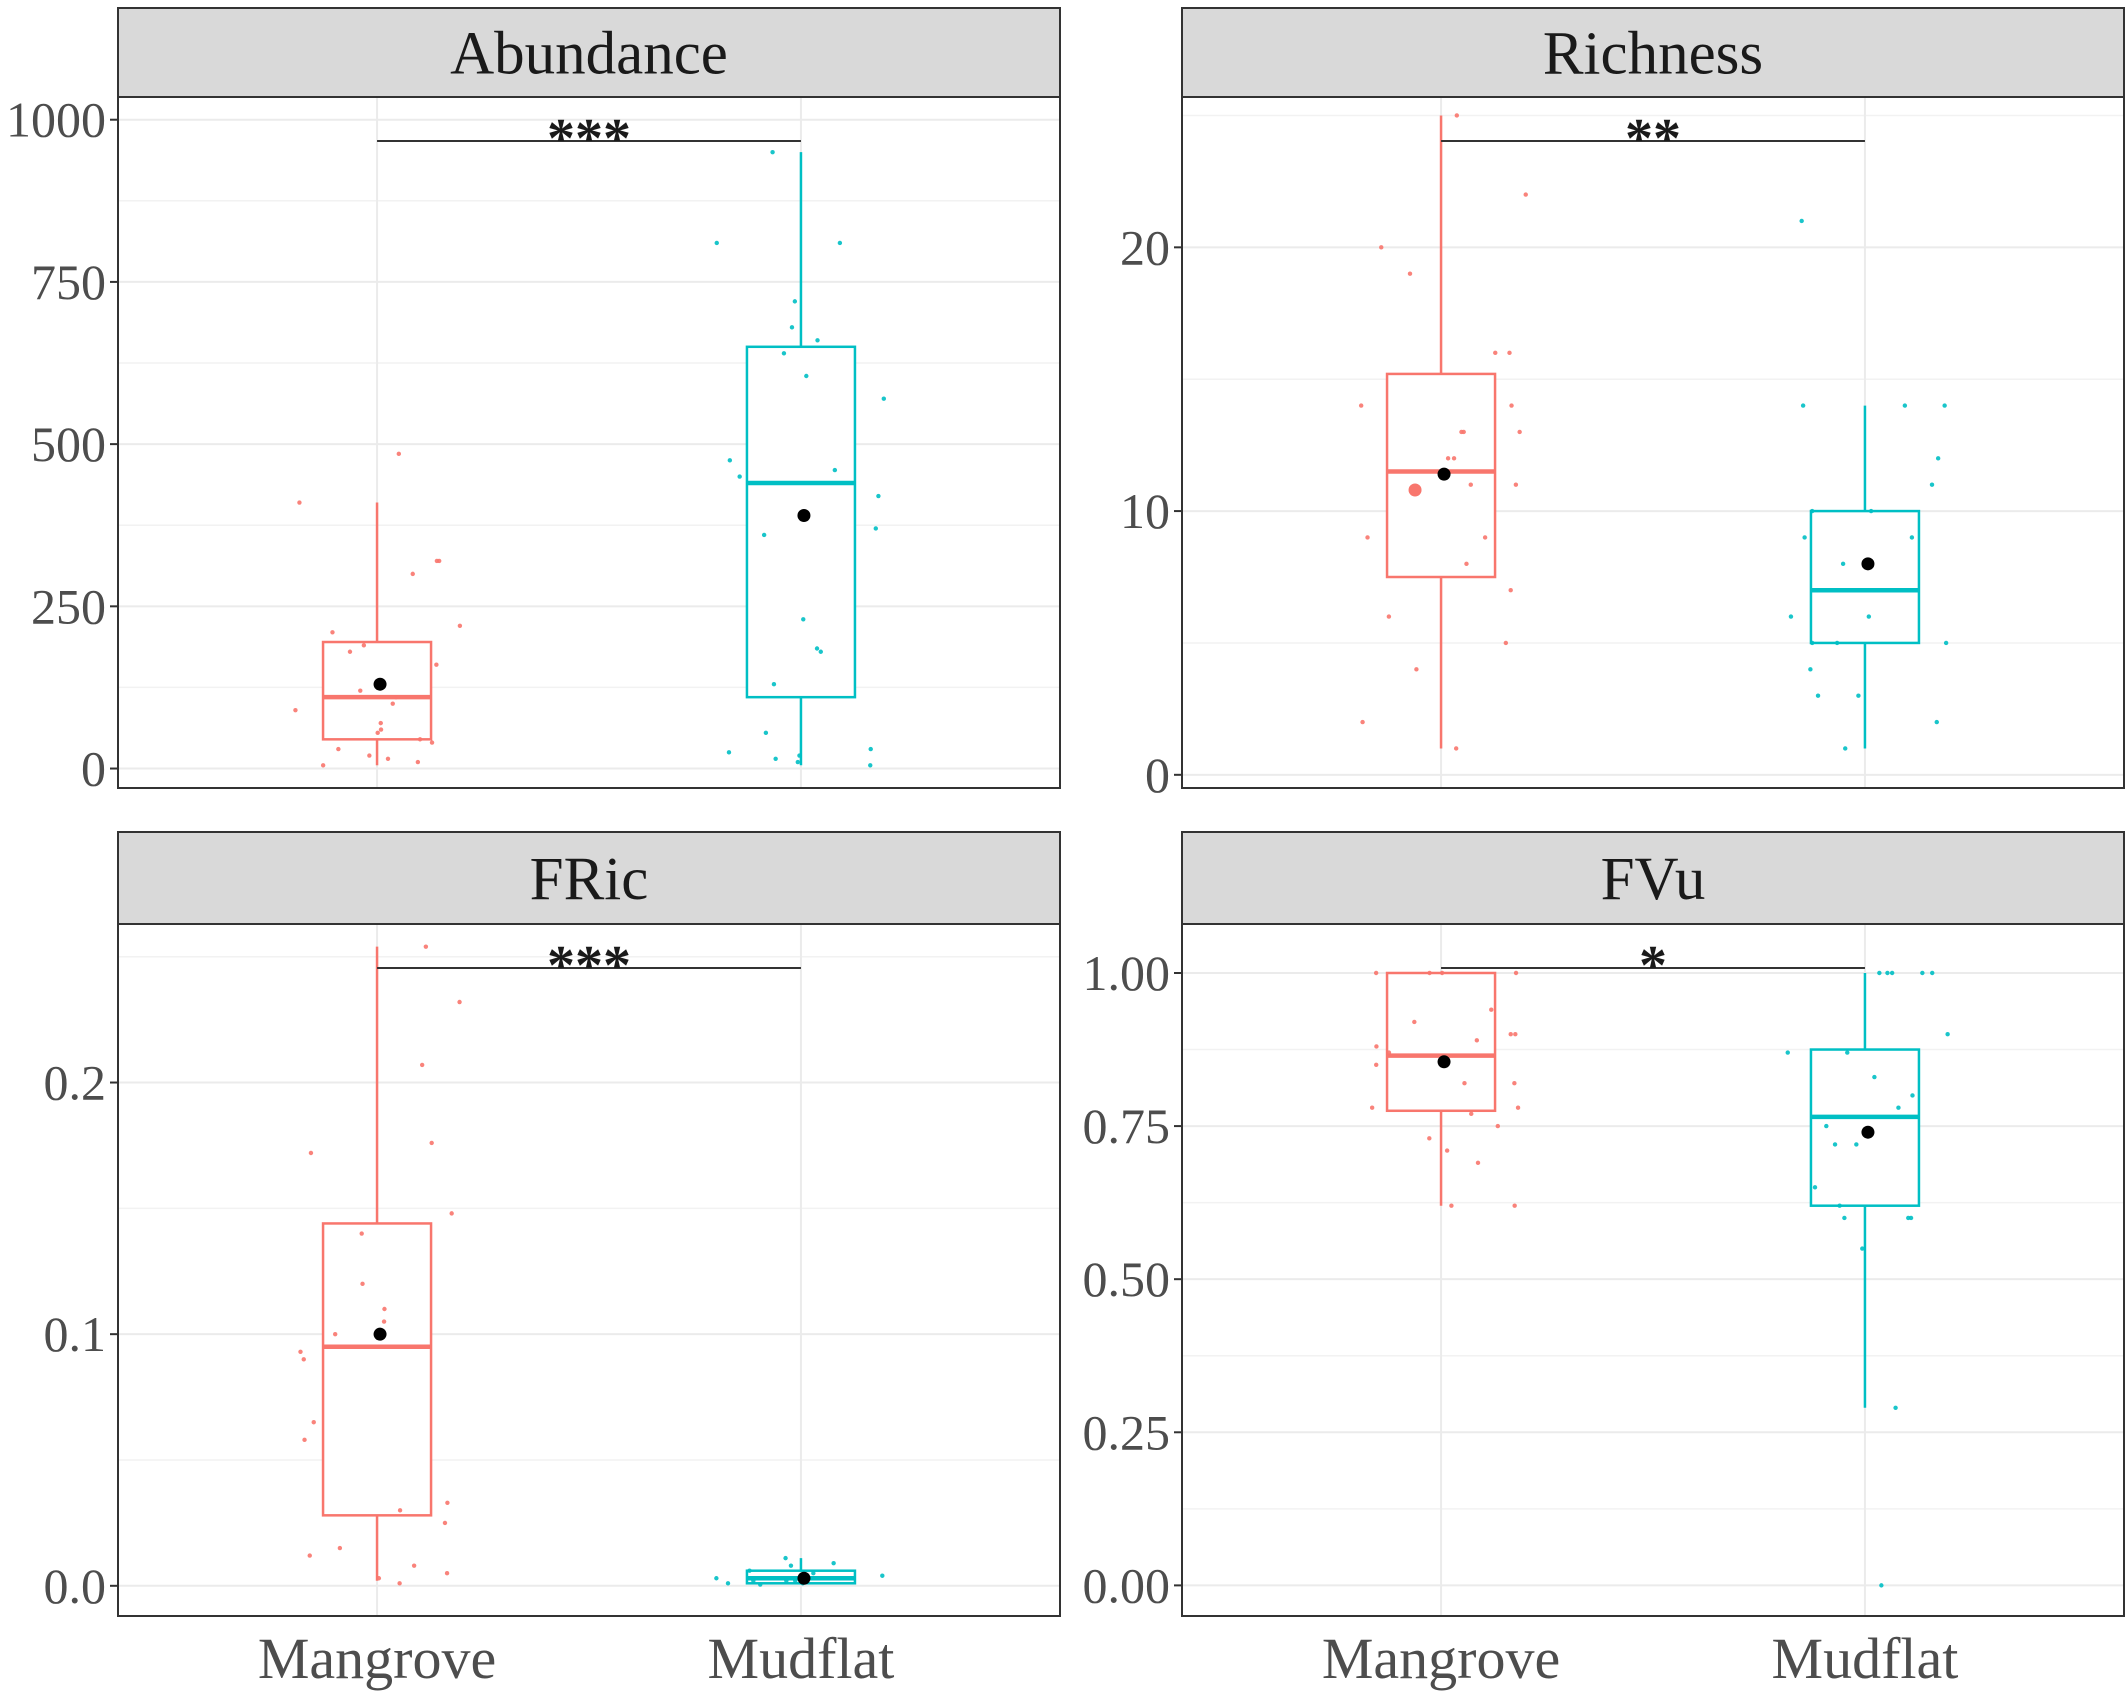 The height and width of the screenshot is (1691, 2128). Describe the element at coordinates (1127, 973) in the screenshot. I see `y-tick-label: 1.00` at that location.